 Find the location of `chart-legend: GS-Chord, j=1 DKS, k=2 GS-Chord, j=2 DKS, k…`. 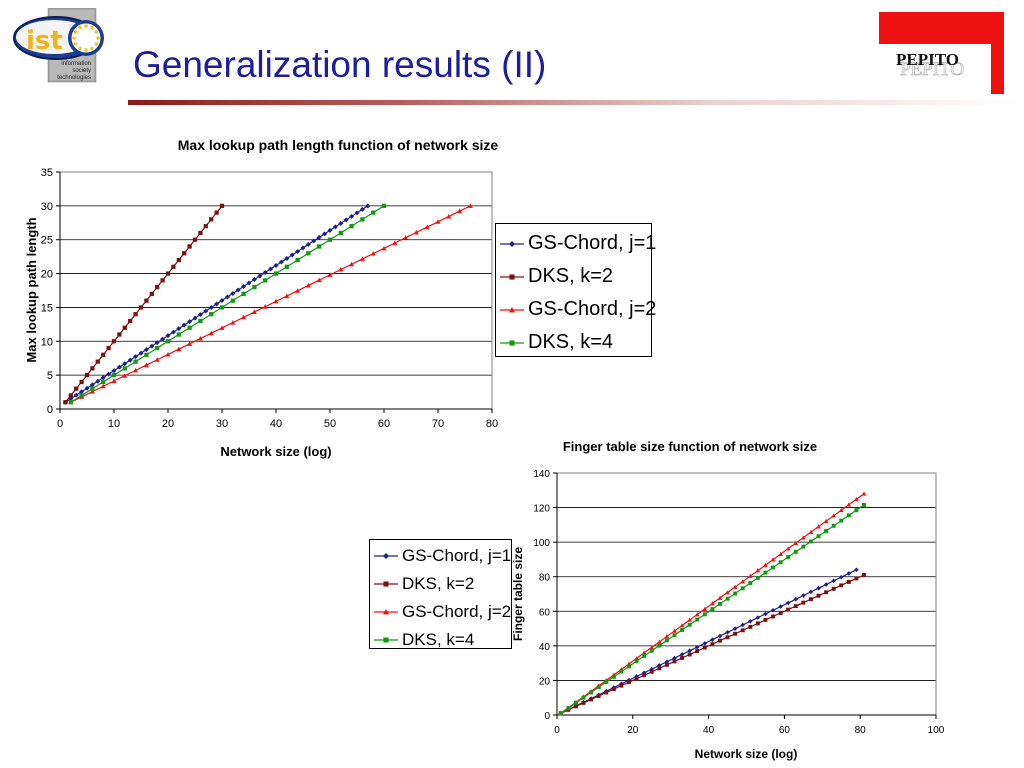

chart-legend: GS-Chord, j=1 DKS, k=2 GS-Chord, j=2 DKS, k… is located at coordinates (575, 290).